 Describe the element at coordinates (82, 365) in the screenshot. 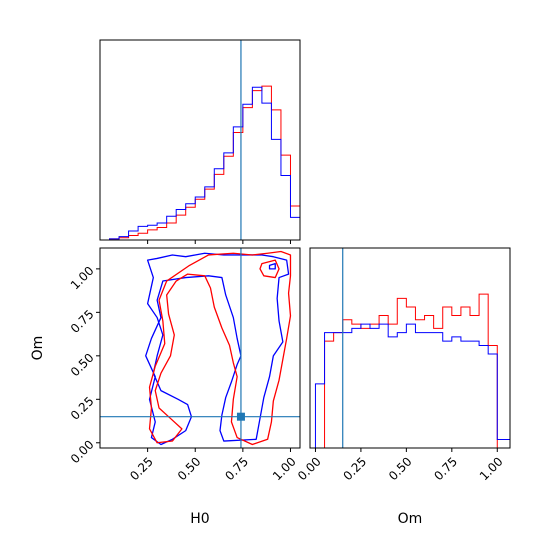

I see `y-tick-label: 0.50` at that location.